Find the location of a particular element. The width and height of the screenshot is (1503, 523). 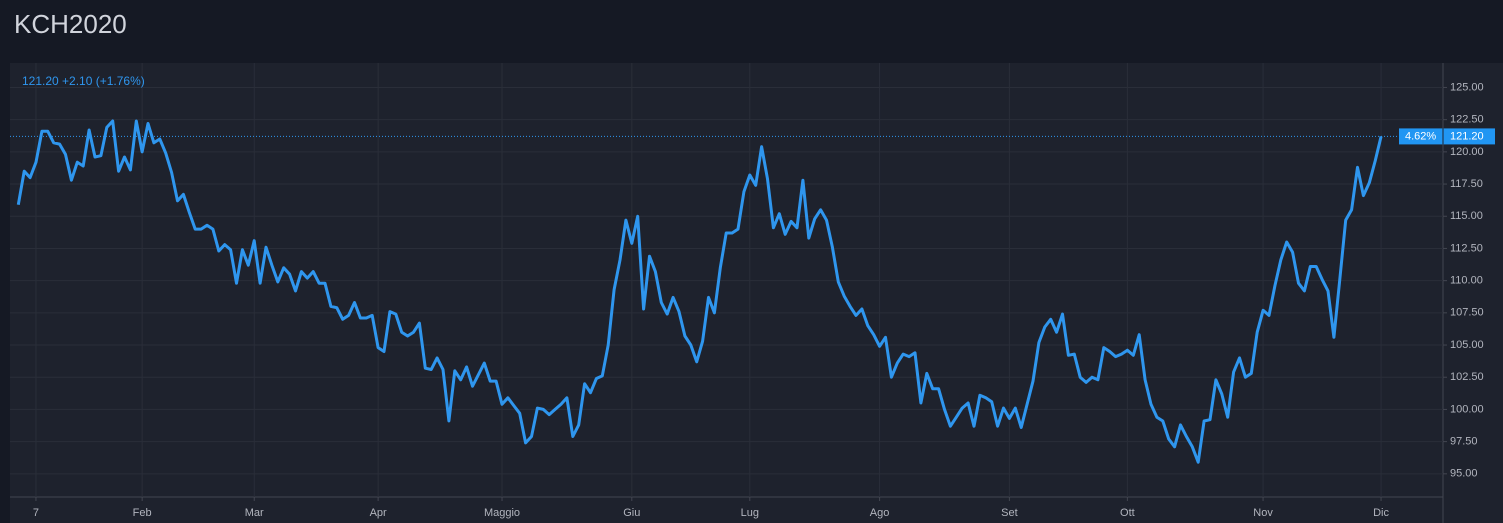

x-tick-label: Set is located at coordinates (1009, 513).